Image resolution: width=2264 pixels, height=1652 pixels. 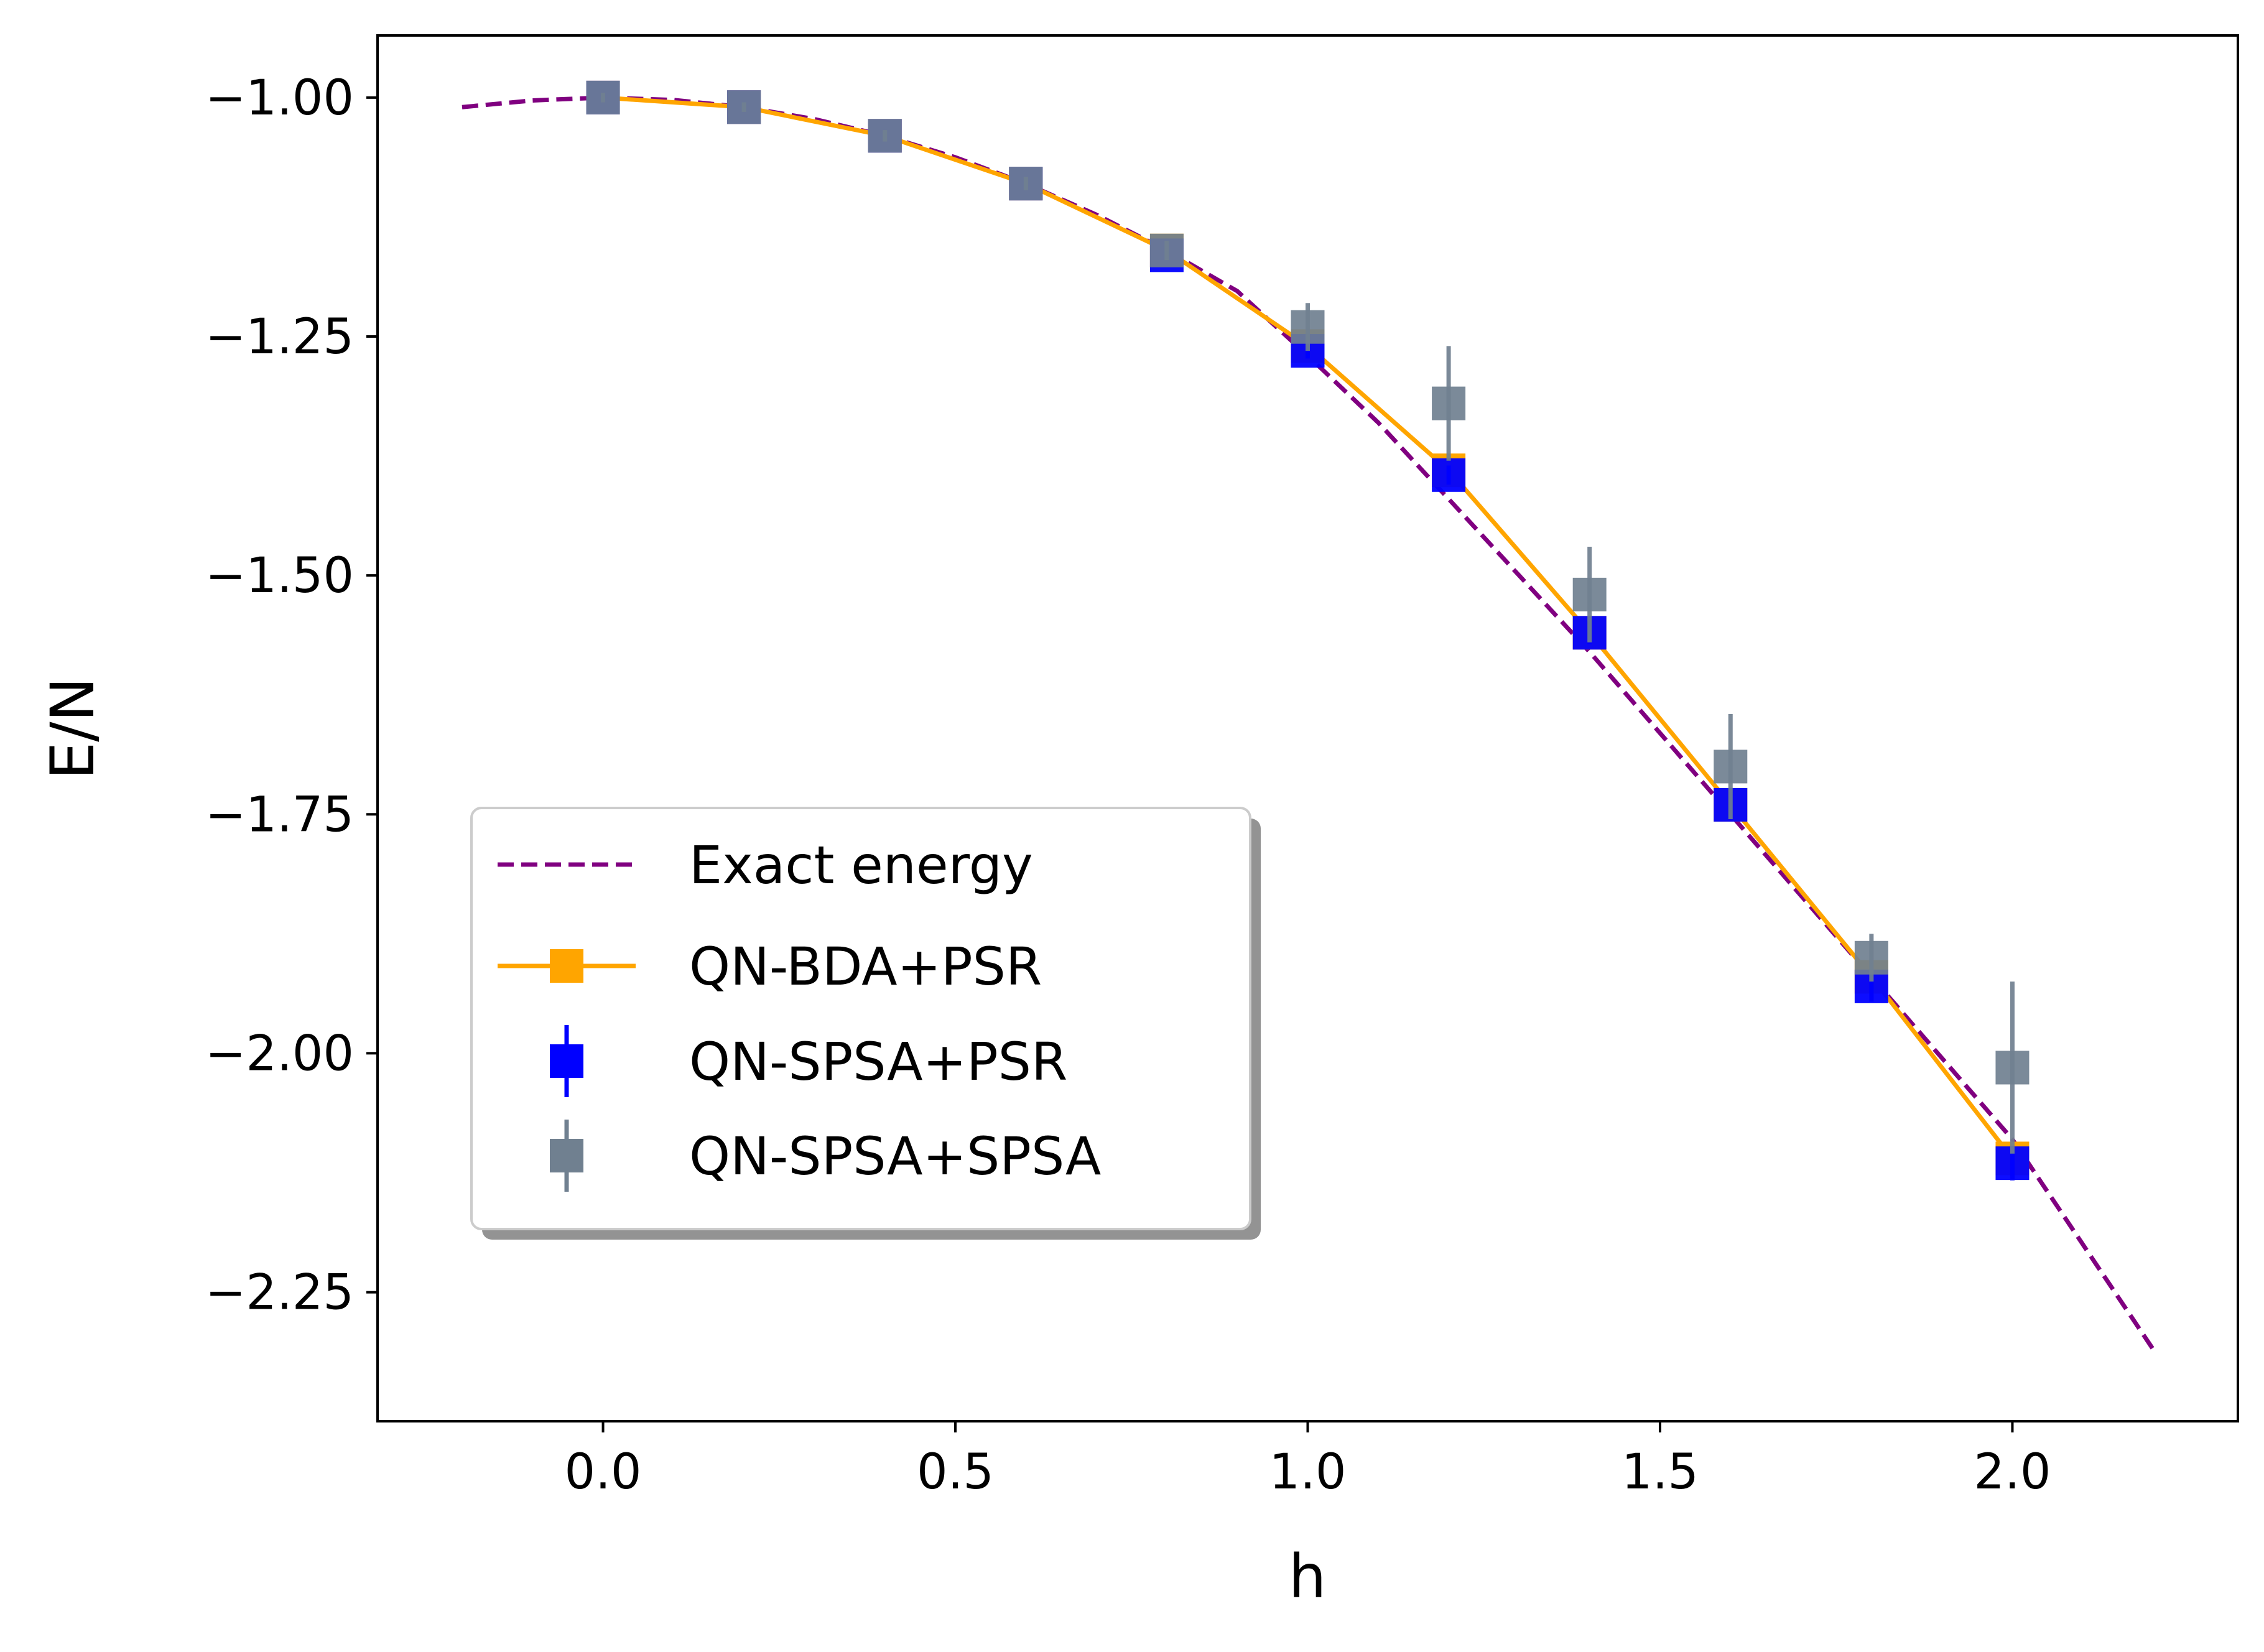 What do you see at coordinates (567, 966) in the screenshot?
I see `legend-swatch-qn-bda-psr-marker` at bounding box center [567, 966].